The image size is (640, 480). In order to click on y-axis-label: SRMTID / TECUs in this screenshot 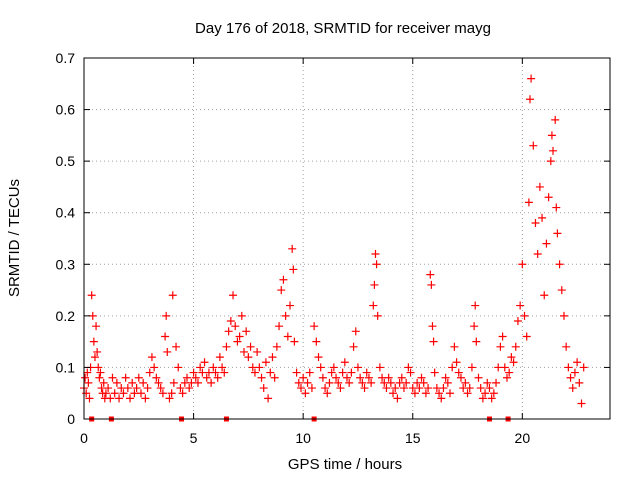, I will do `click(14, 238)`.